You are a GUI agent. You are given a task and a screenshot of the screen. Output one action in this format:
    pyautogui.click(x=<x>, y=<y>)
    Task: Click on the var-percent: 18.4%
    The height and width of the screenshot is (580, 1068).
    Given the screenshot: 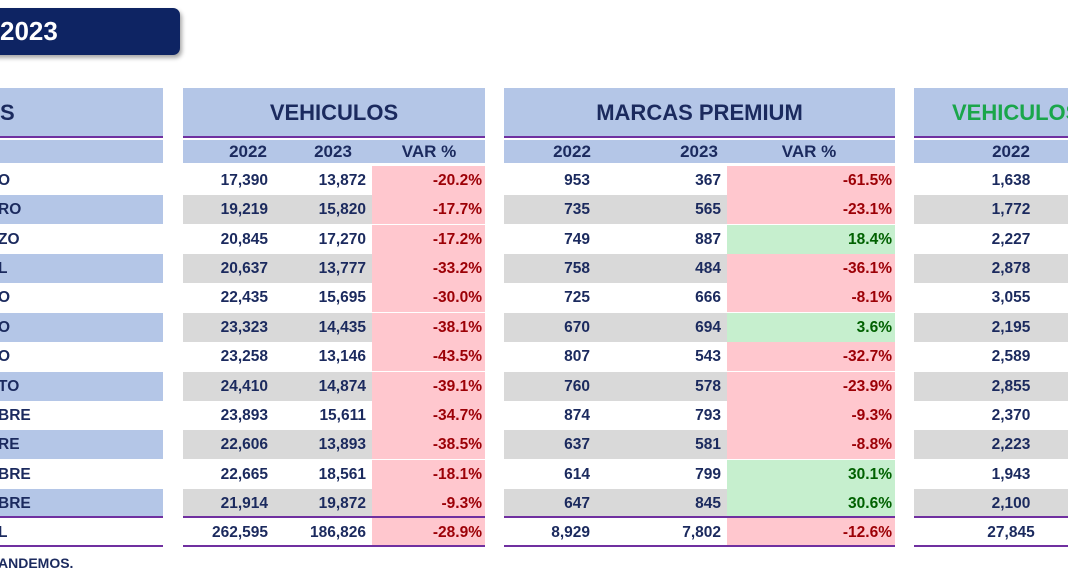 What is the action you would take?
    pyautogui.click(x=811, y=239)
    